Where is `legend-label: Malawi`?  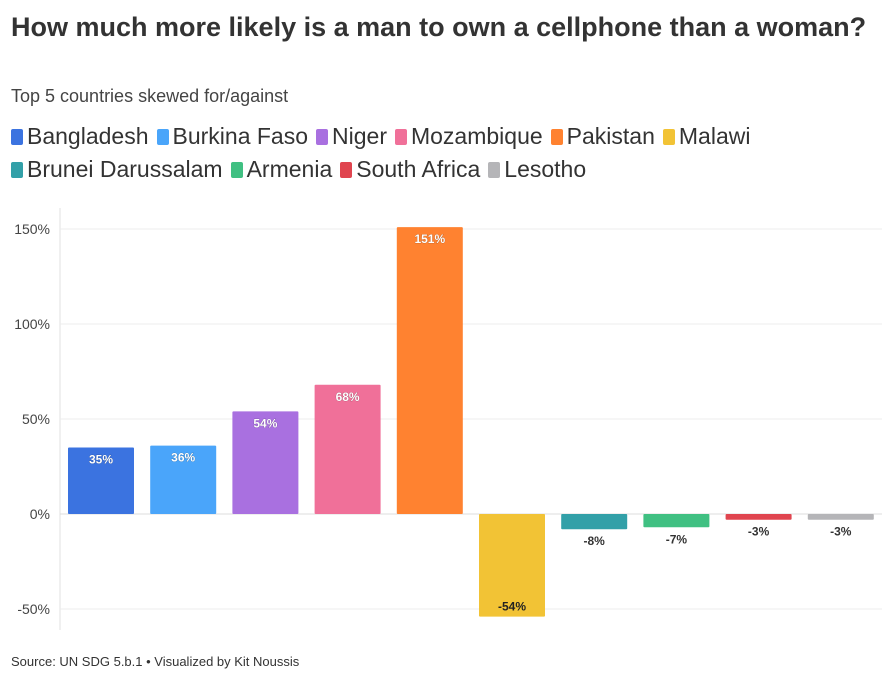
legend-label: Malawi is located at coordinates (714, 136).